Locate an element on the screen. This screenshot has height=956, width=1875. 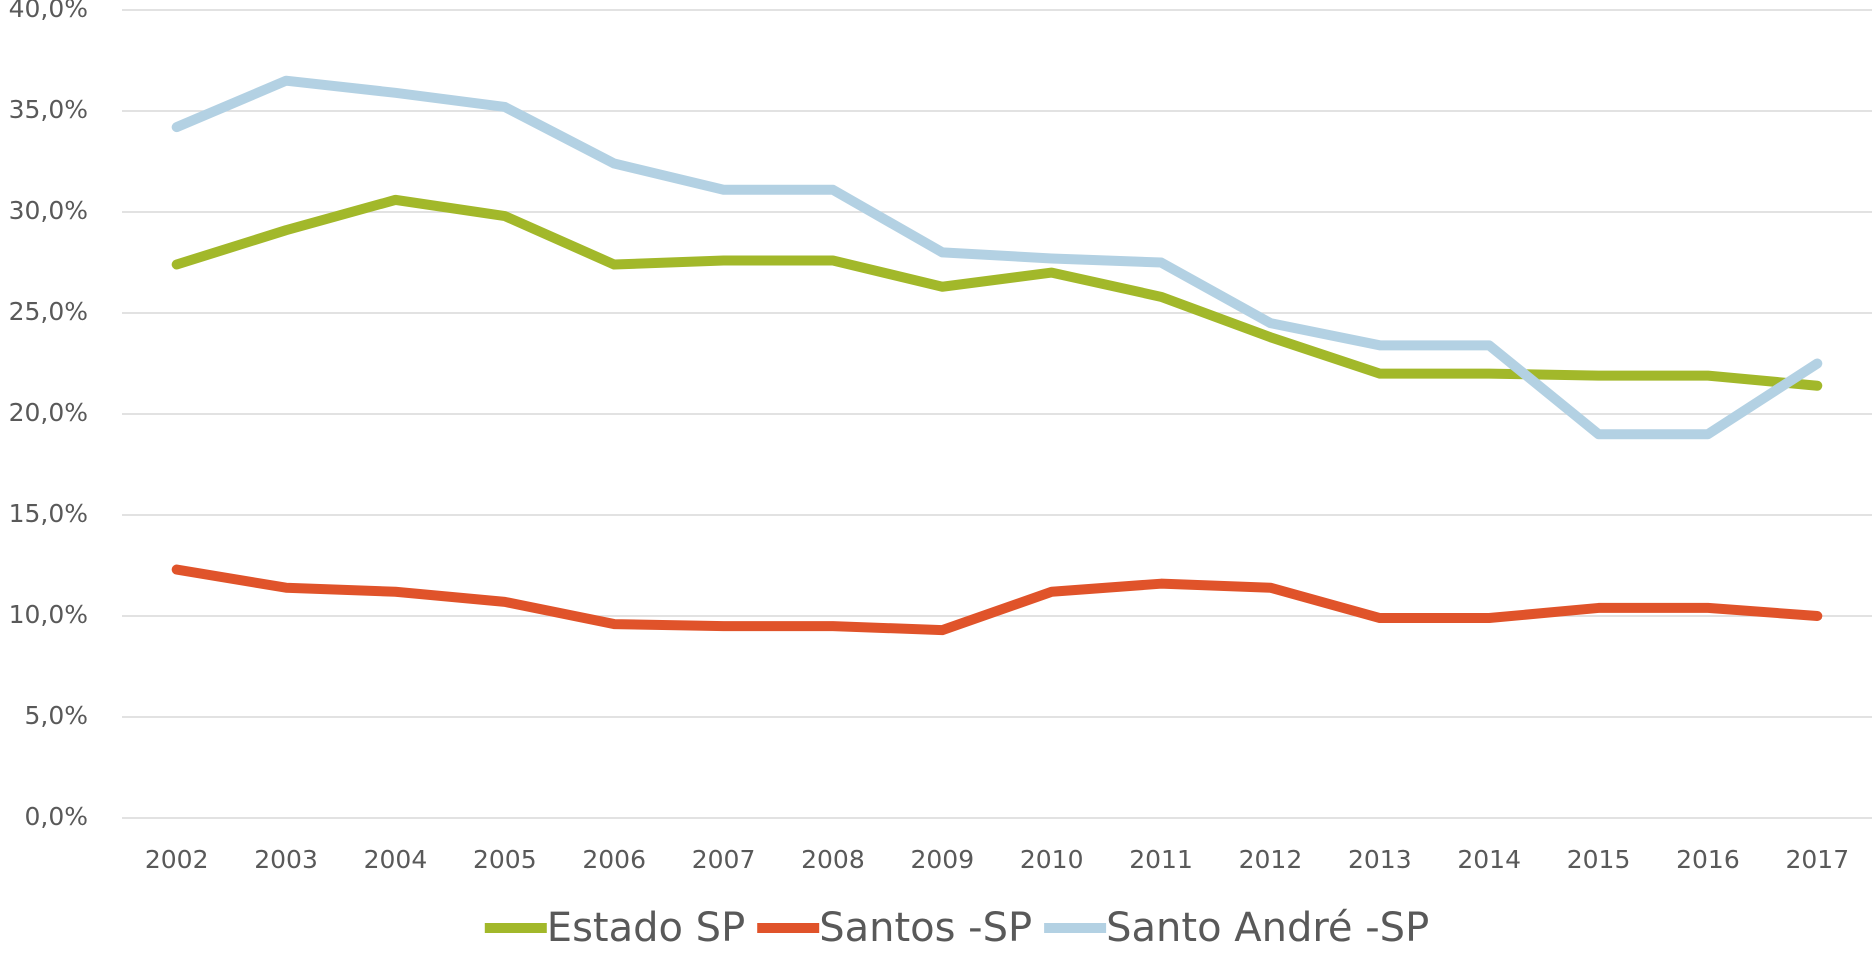
y-tick-label: 0,0% is located at coordinates (56, 816).